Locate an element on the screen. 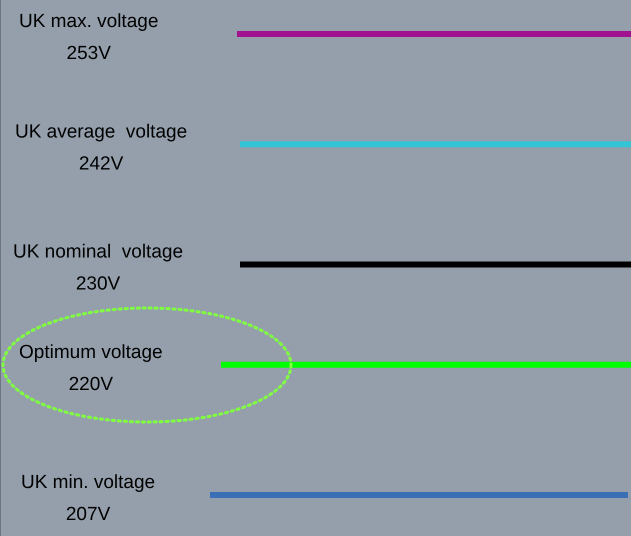 The width and height of the screenshot is (631, 536). data-label: 230V is located at coordinates (98, 284).